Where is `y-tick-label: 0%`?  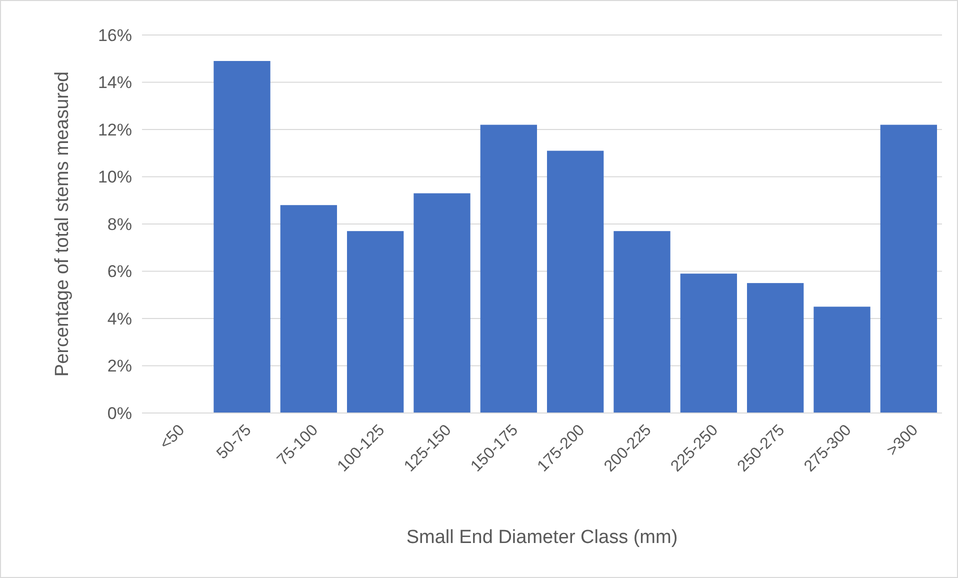 y-tick-label: 0% is located at coordinates (119, 413).